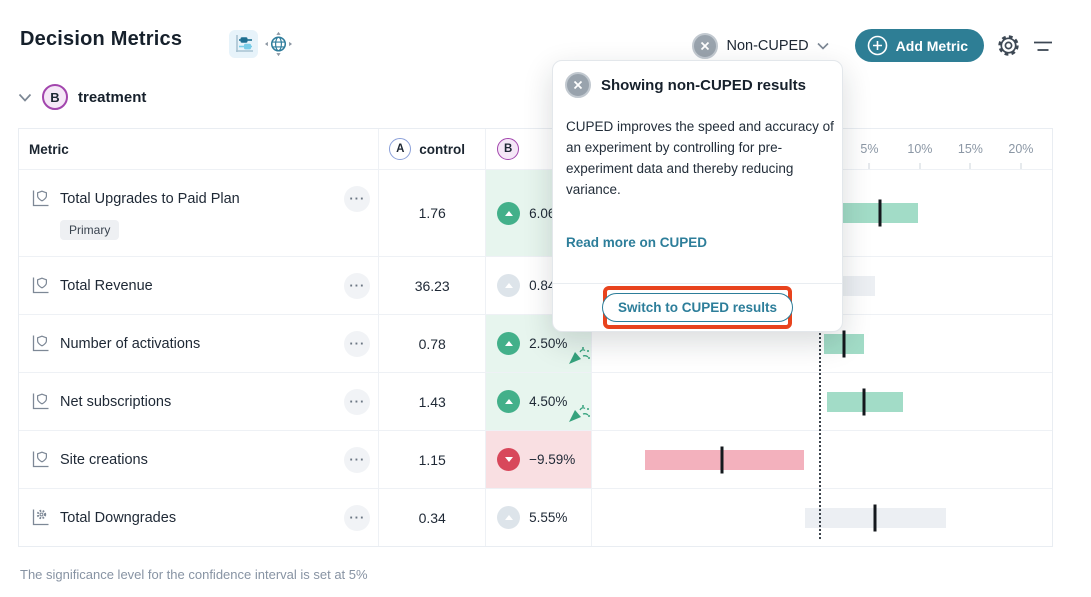 This screenshot has height=597, width=1091. I want to click on control-value: 1.43, so click(432, 401).